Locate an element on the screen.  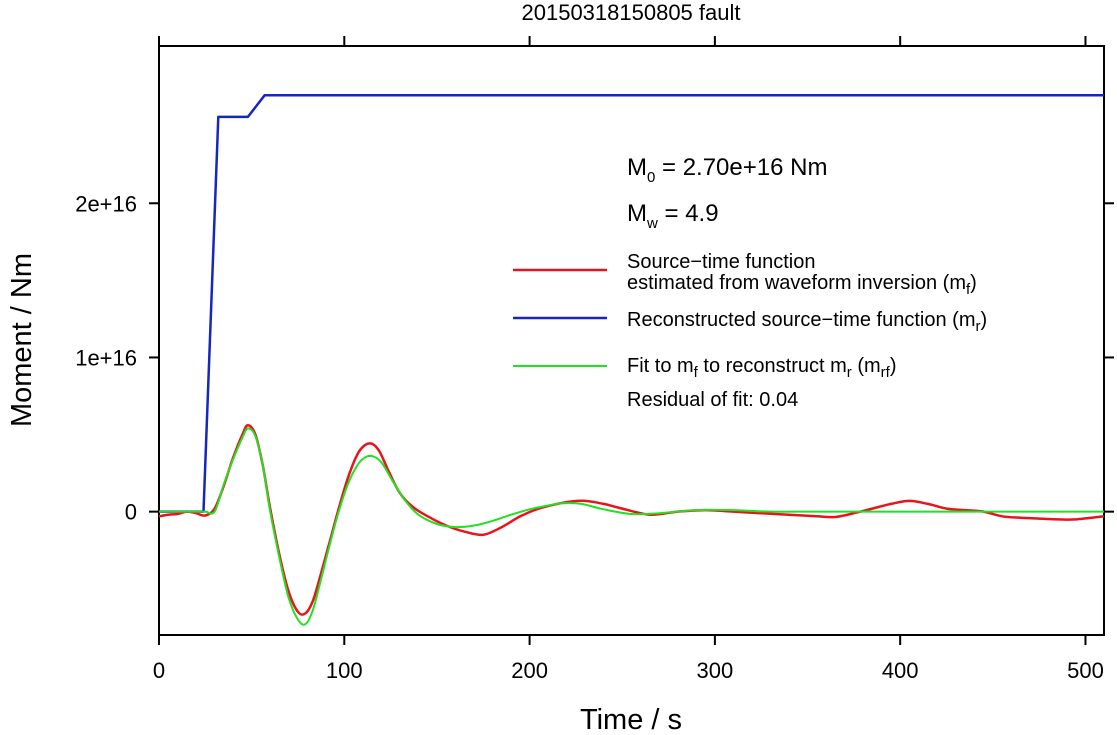
y-axis-label: Moment / Nm is located at coordinates (22, 340).